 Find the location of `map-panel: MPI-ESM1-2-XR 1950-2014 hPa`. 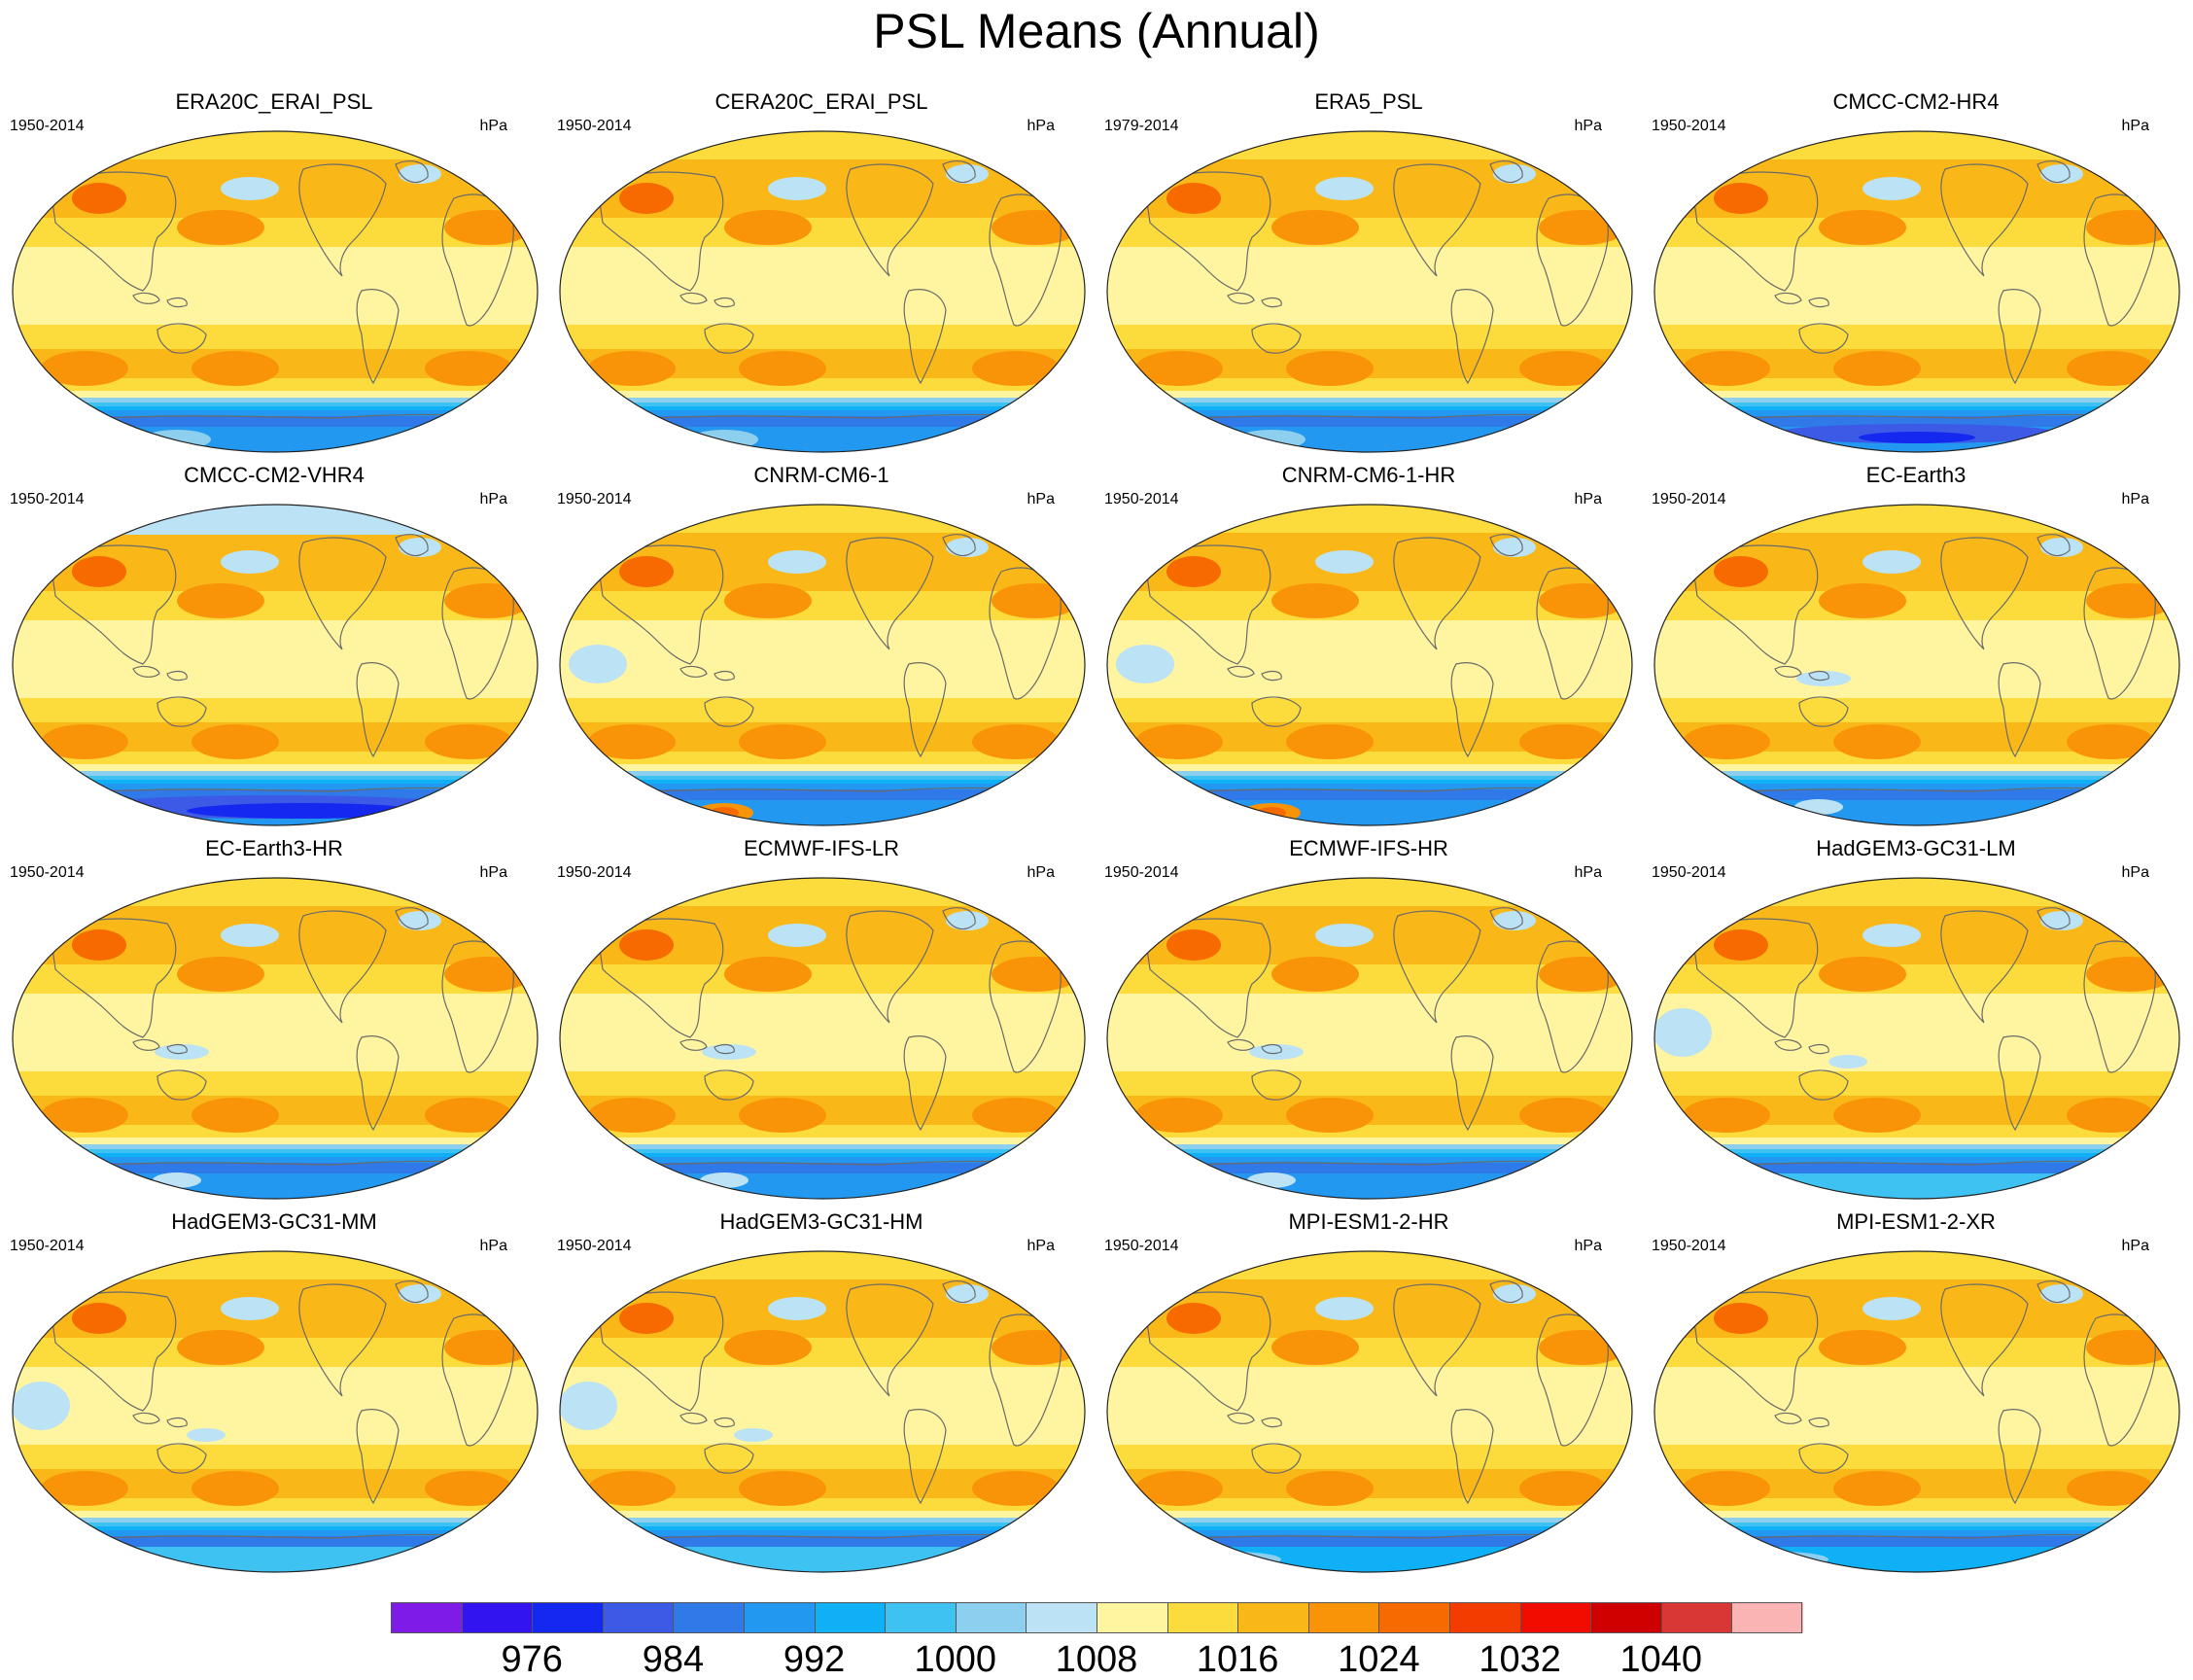

map-panel: MPI-ESM1-2-XR 1950-2014 hPa is located at coordinates (1916, 1394).